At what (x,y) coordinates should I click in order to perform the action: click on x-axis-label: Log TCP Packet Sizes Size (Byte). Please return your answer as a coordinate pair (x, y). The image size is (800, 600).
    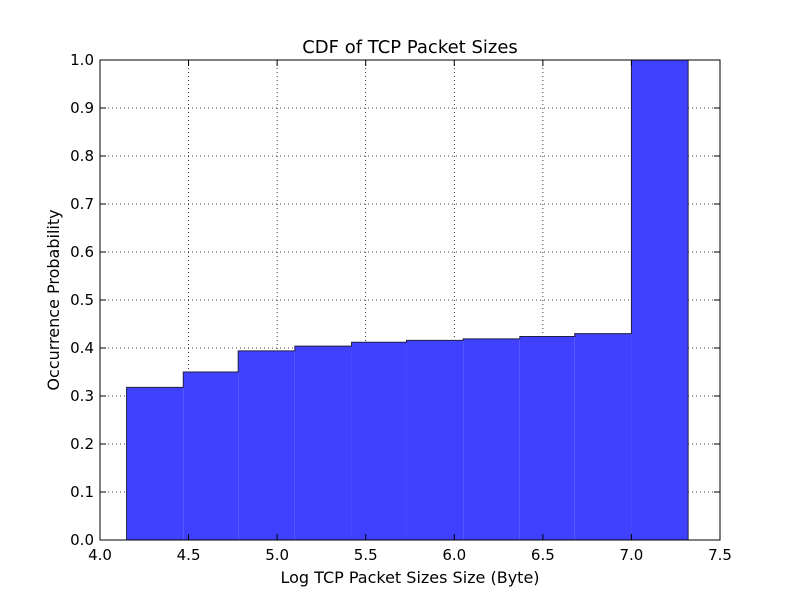
    Looking at the image, I should click on (409, 577).